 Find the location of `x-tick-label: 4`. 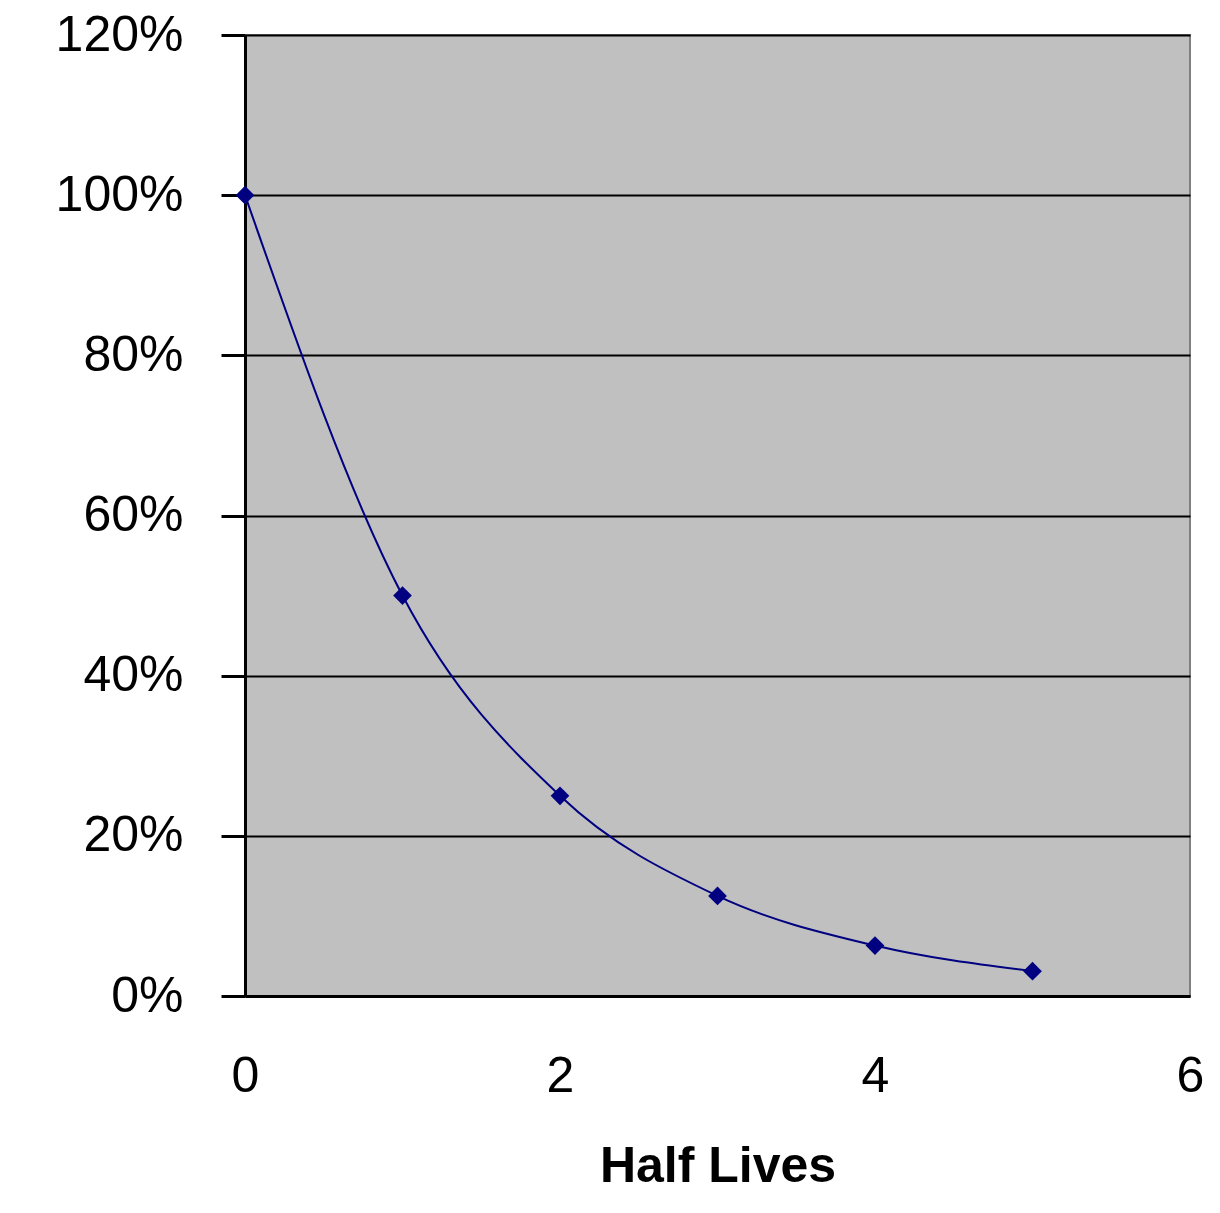

x-tick-label: 4 is located at coordinates (875, 1074).